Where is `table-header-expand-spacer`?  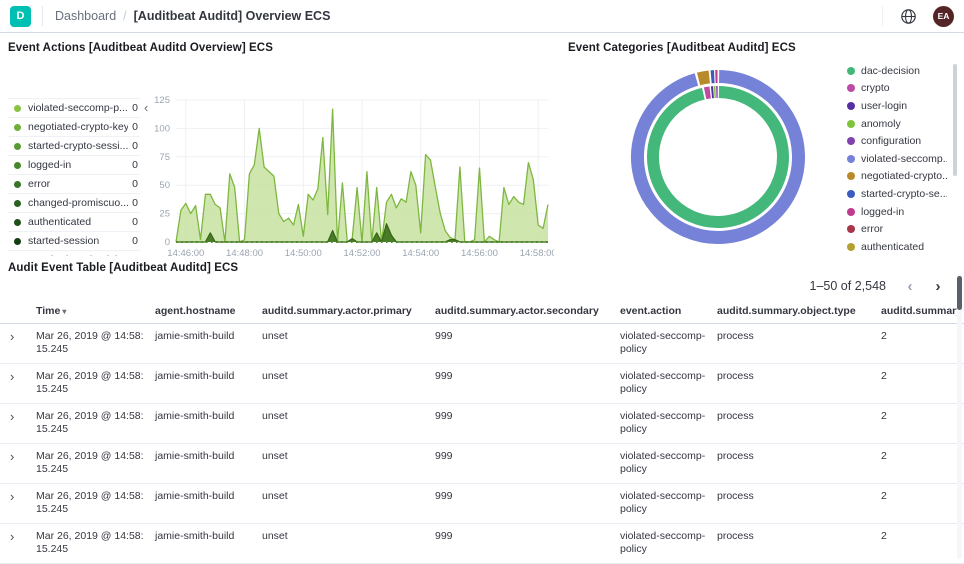 table-header-expand-spacer is located at coordinates (22, 311).